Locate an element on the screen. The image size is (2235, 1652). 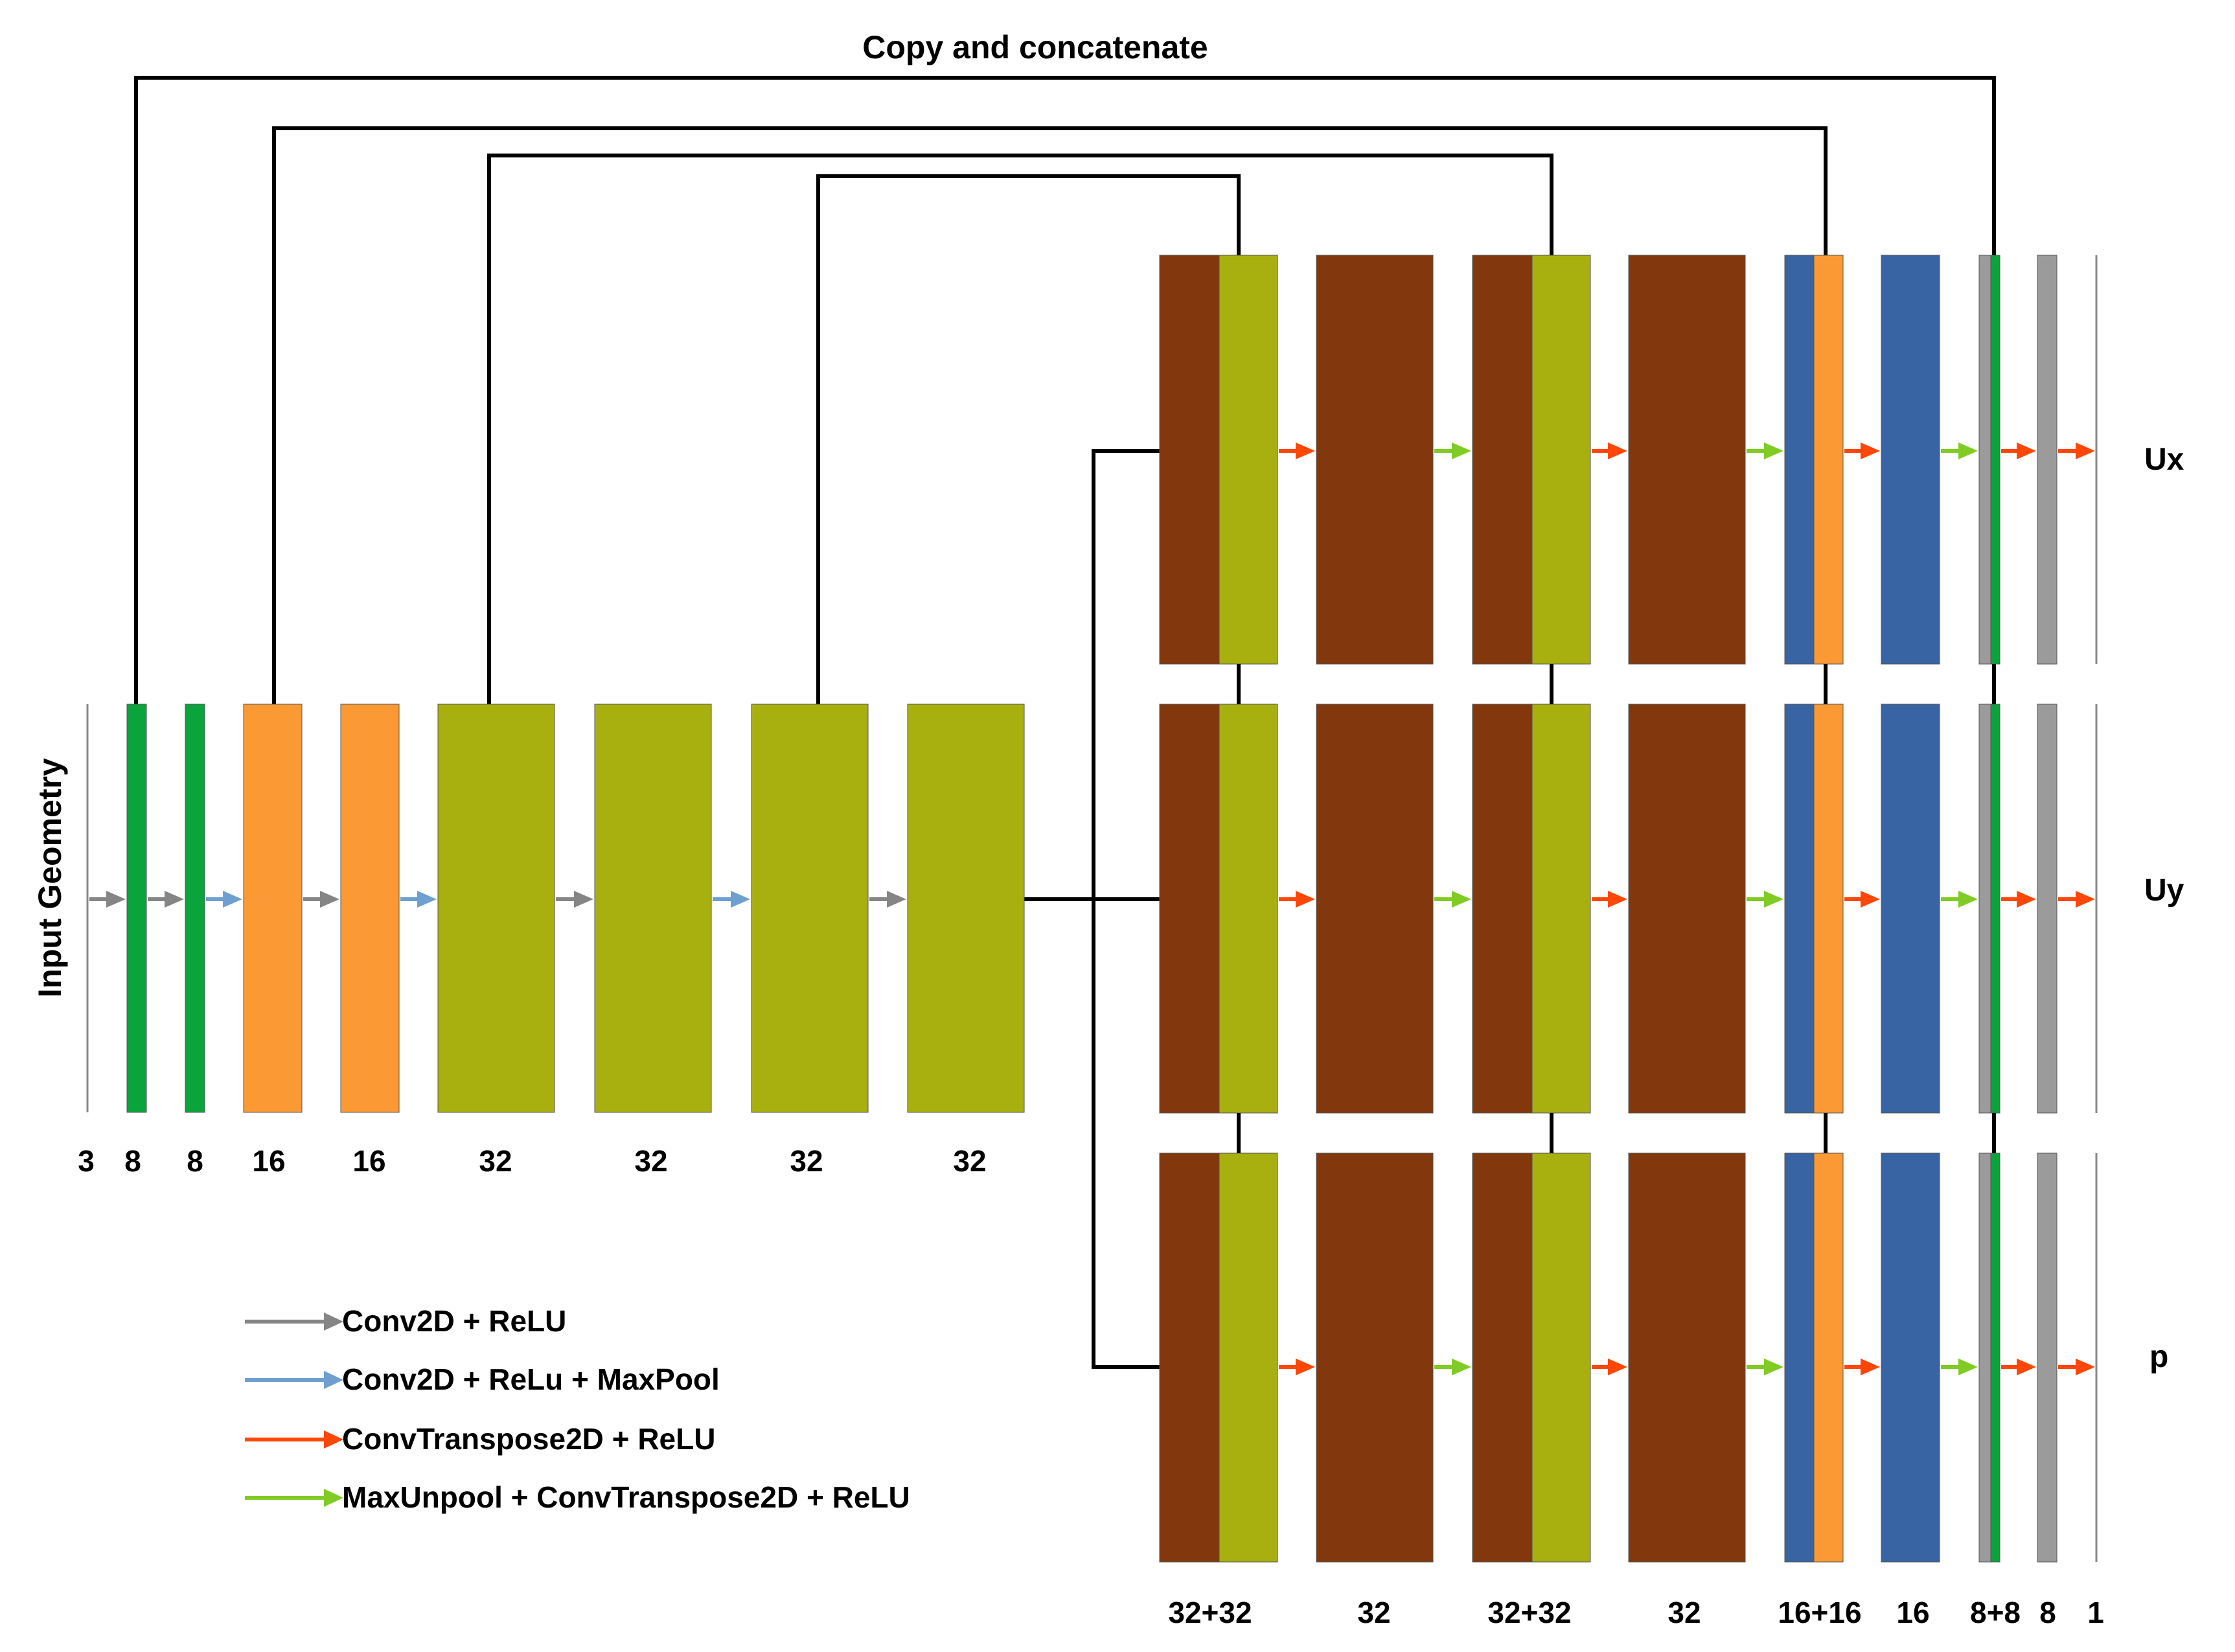
legend-item-convtranspose: ConvTranspose2D + ReLU is located at coordinates (480, 1439).